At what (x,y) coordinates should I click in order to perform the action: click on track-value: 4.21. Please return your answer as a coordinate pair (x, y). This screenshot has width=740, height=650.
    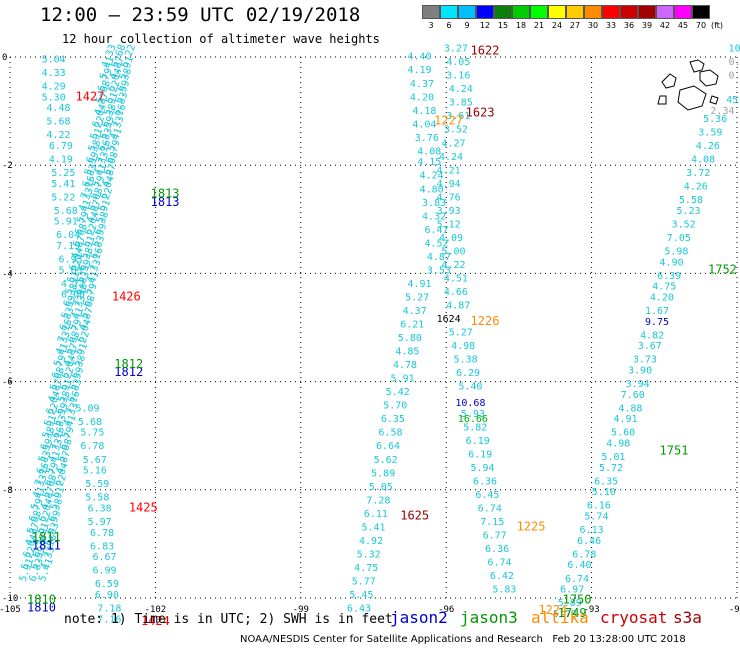
    Looking at the image, I should click on (449, 170).